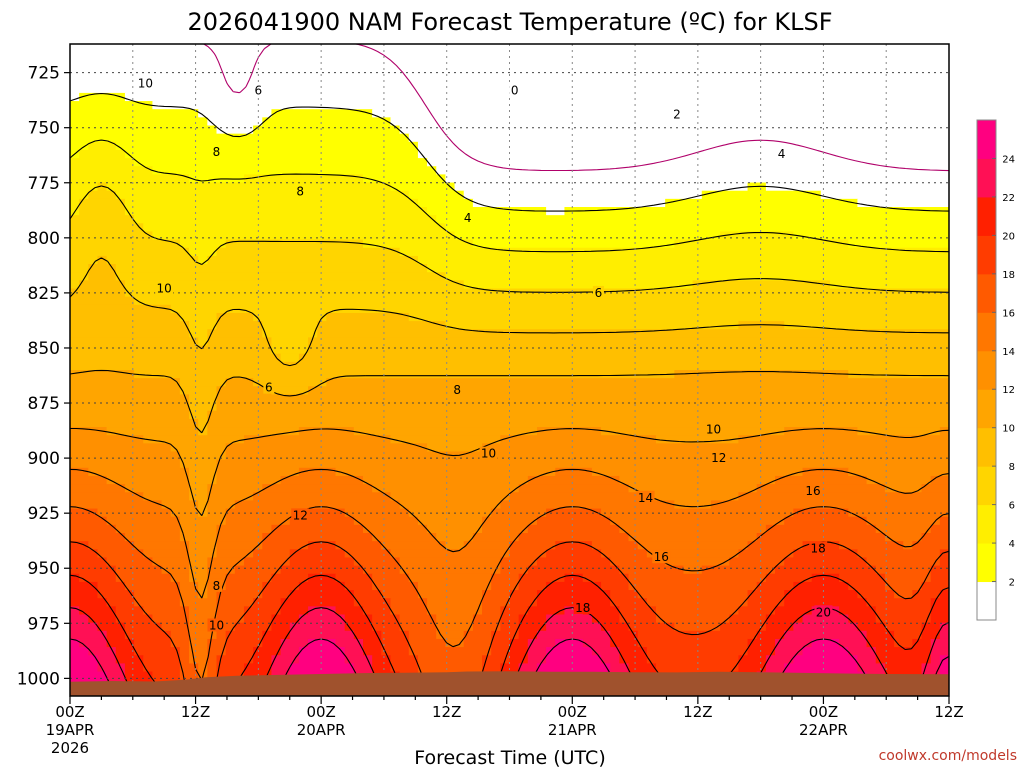 The image size is (1024, 768). I want to click on y-tick-label: 725, so click(44, 74).